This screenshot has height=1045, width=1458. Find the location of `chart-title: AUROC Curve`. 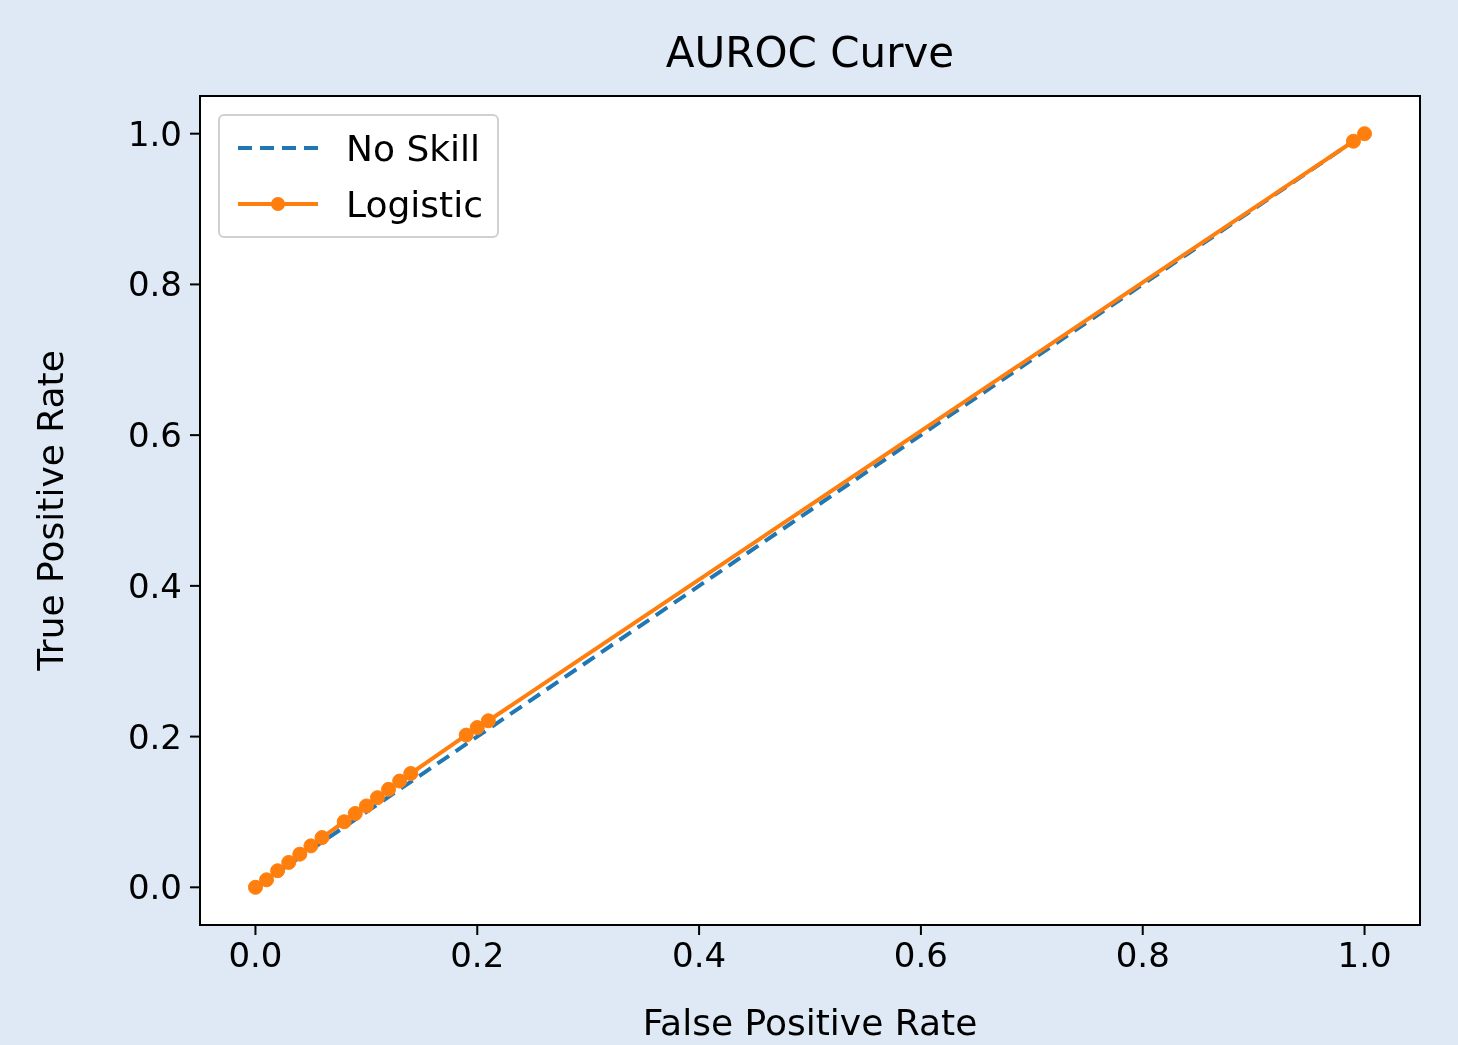

chart-title: AUROC Curve is located at coordinates (810, 52).